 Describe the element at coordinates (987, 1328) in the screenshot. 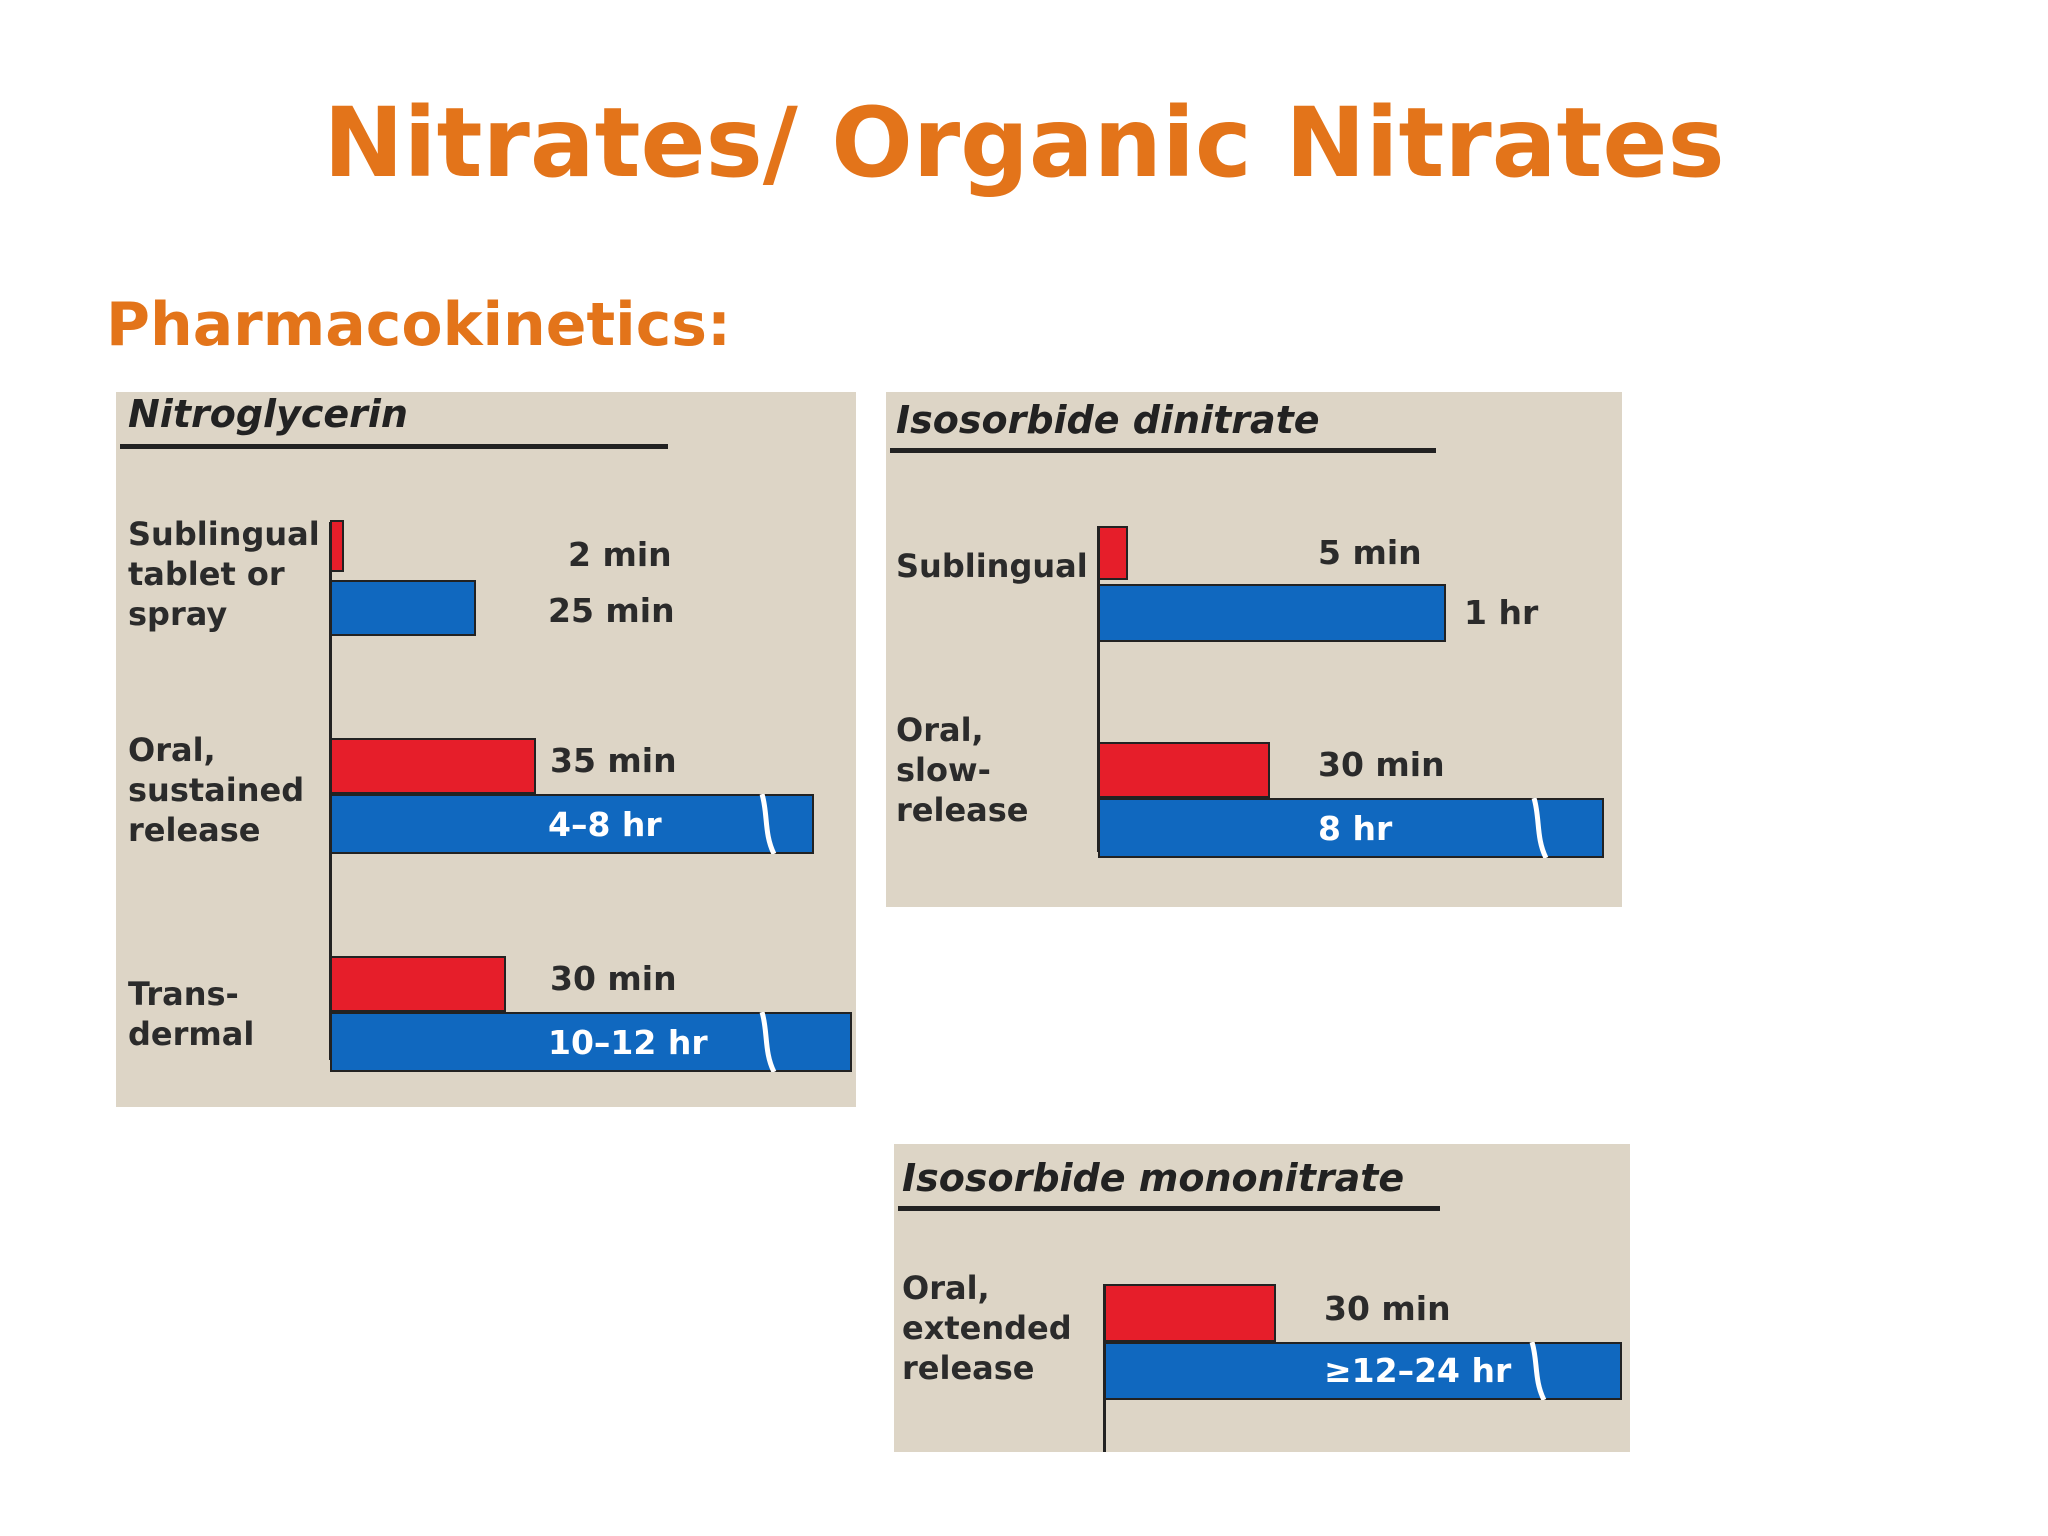

I see `row-label: Oral, extended release` at that location.